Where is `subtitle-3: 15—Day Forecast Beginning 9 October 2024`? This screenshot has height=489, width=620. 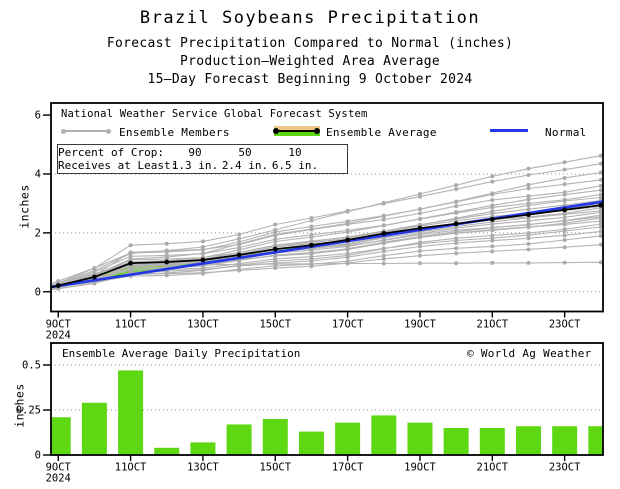 subtitle-3: 15—Day Forecast Beginning 9 October 2024 is located at coordinates (310, 79).